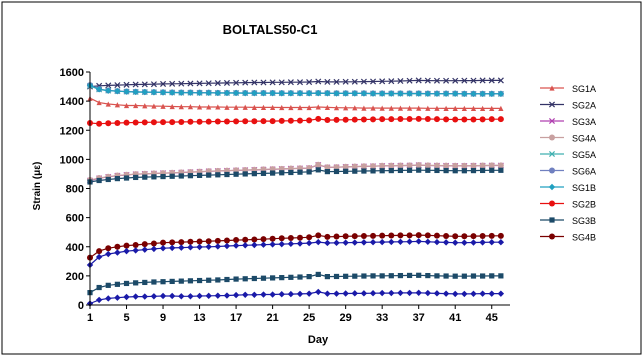 This screenshot has width=643, height=361. I want to click on series-line, so click(295, 172).